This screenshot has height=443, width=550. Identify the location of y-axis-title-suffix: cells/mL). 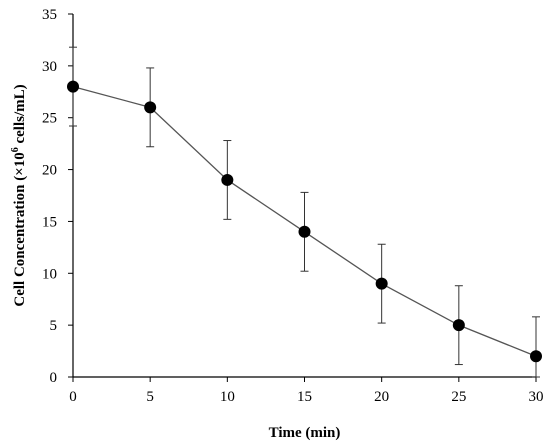
(20, 115).